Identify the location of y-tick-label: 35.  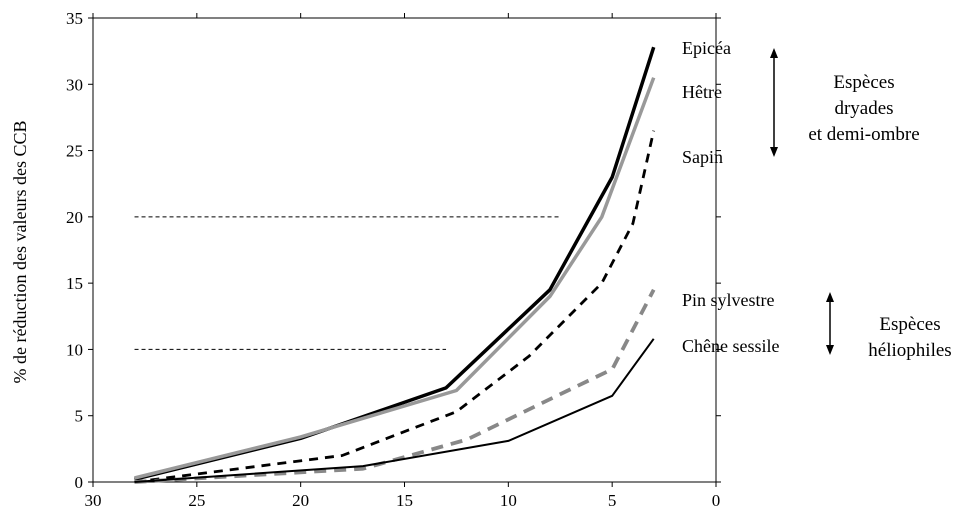
(74, 18).